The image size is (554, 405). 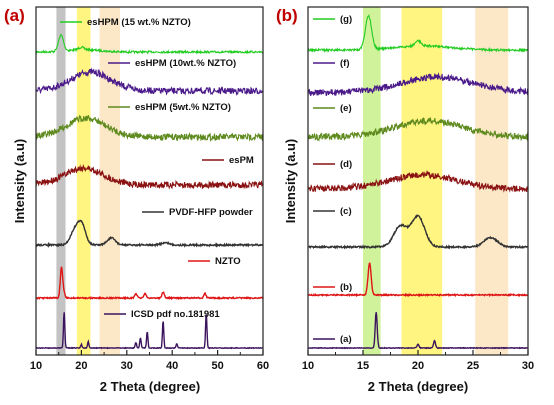 What do you see at coordinates (346, 287) in the screenshot?
I see `legend-label-6: (b)` at bounding box center [346, 287].